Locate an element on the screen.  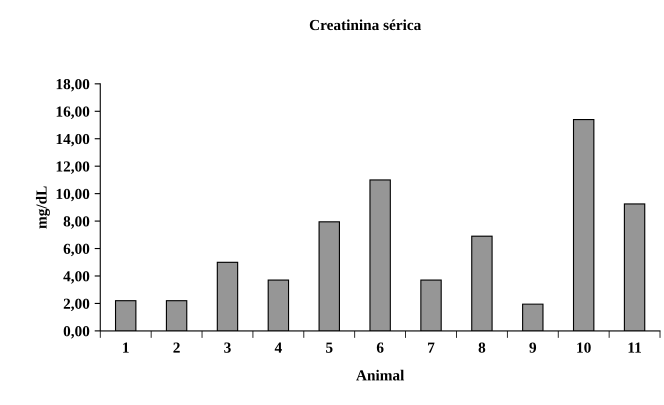
y-tick-label: 16,00 is located at coordinates (73, 112).